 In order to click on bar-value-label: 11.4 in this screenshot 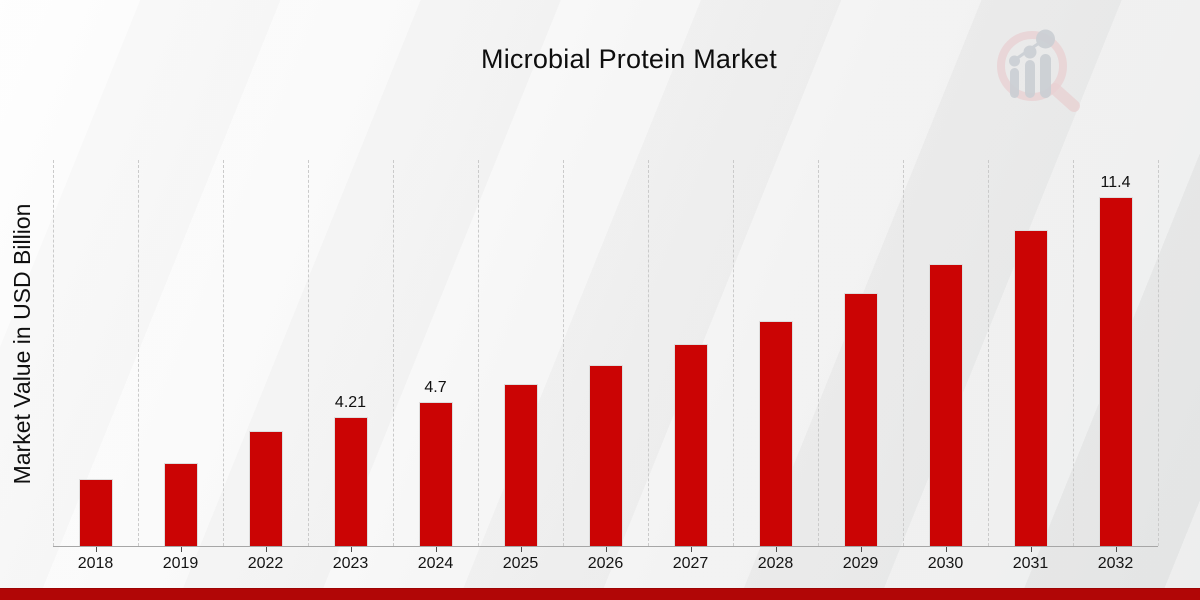, I will do `click(1115, 182)`.